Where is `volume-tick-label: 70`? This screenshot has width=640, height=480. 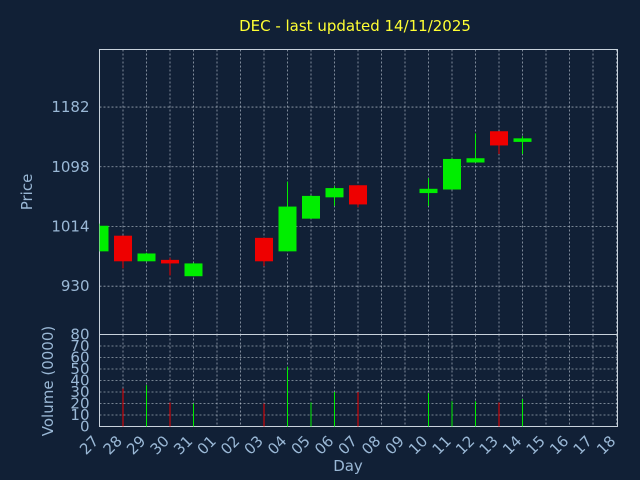 volume-tick-label: 70 is located at coordinates (79, 346).